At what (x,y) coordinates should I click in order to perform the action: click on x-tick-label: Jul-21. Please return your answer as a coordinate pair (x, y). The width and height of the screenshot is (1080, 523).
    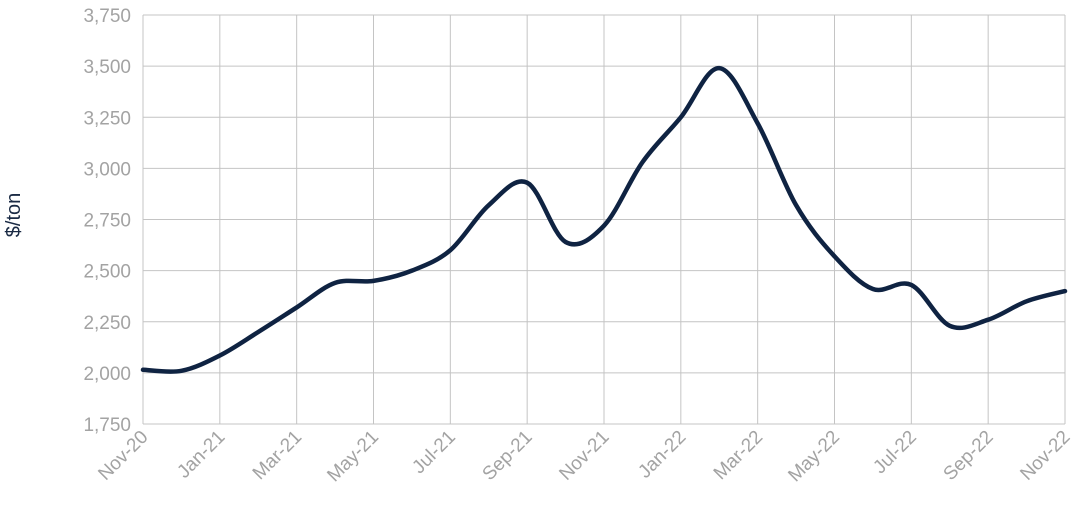
    Looking at the image, I should click on (433, 452).